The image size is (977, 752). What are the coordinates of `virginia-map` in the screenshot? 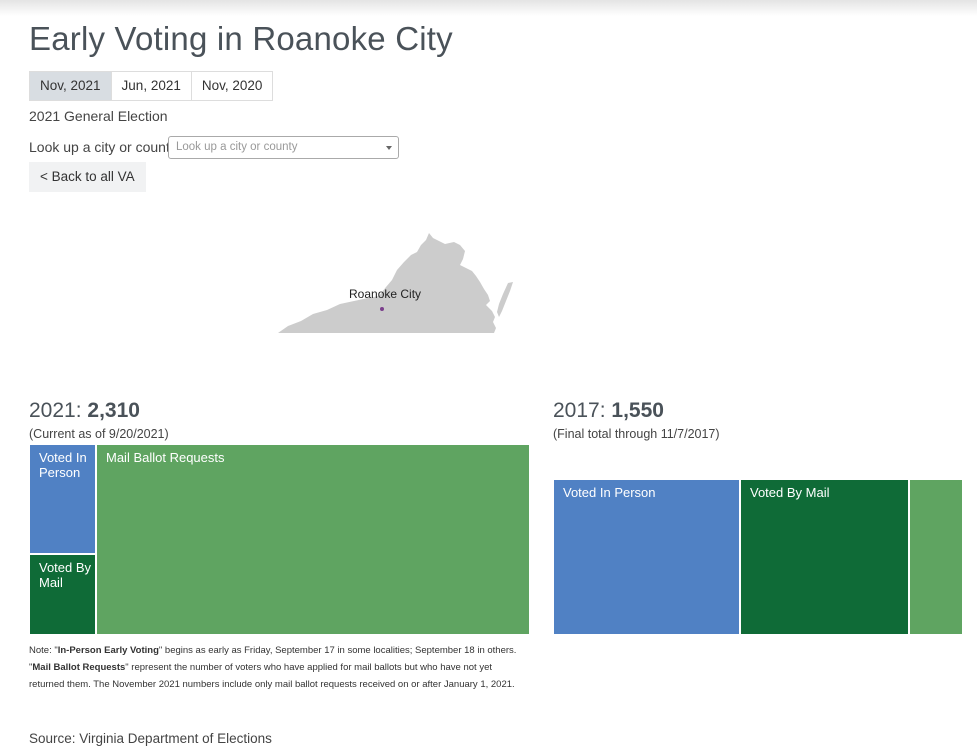 It's located at (395, 283).